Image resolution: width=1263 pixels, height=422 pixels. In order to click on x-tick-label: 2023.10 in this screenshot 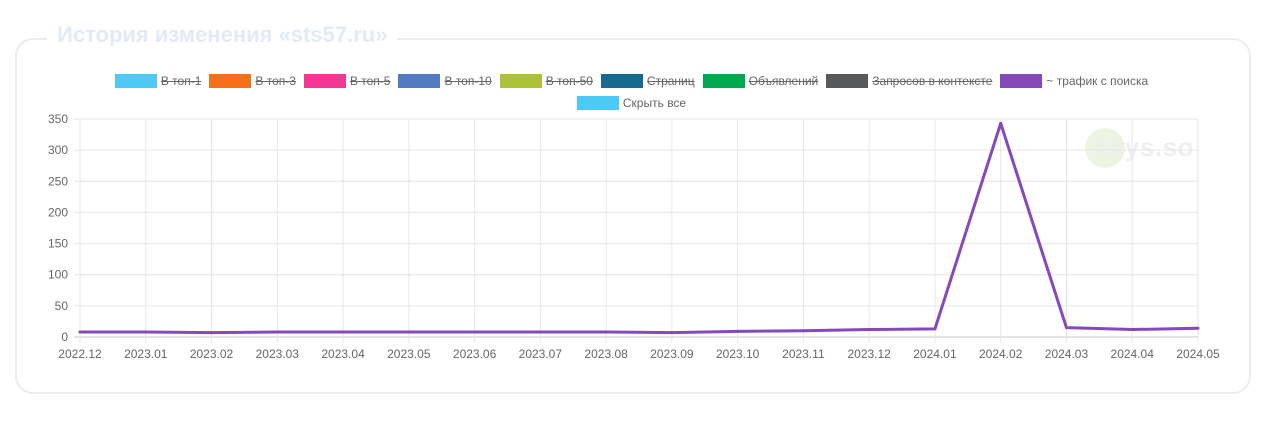, I will do `click(738, 354)`.